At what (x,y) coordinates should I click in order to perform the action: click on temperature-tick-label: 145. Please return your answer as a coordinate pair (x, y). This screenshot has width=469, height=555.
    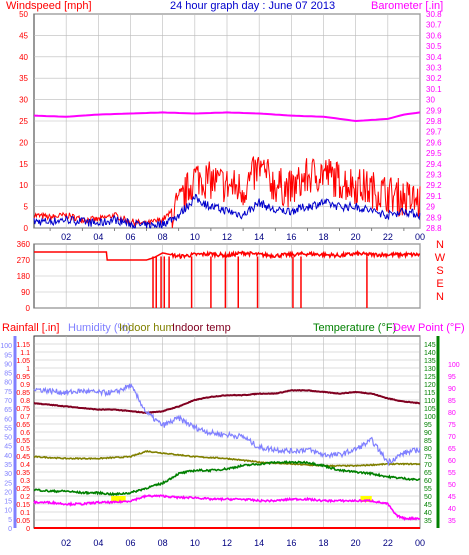
    Looking at the image, I should click on (430, 345).